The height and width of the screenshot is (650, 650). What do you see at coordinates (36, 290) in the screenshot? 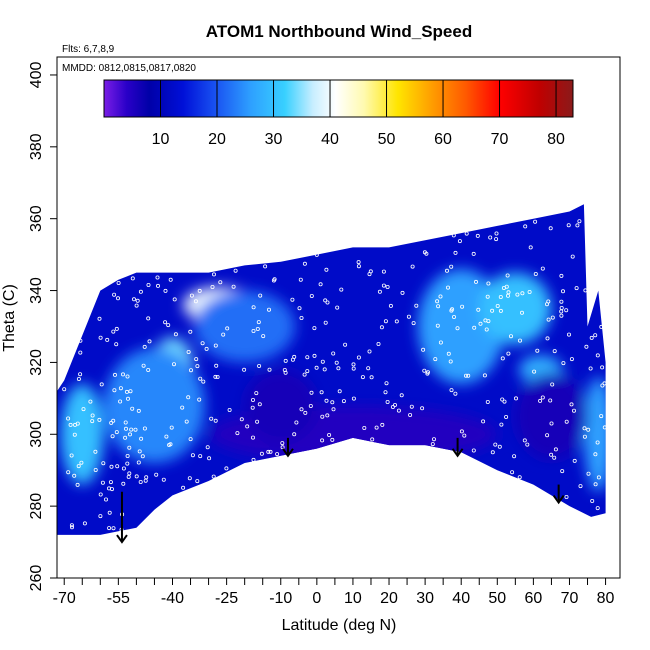
I see `y-tick-label: 340` at bounding box center [36, 290].